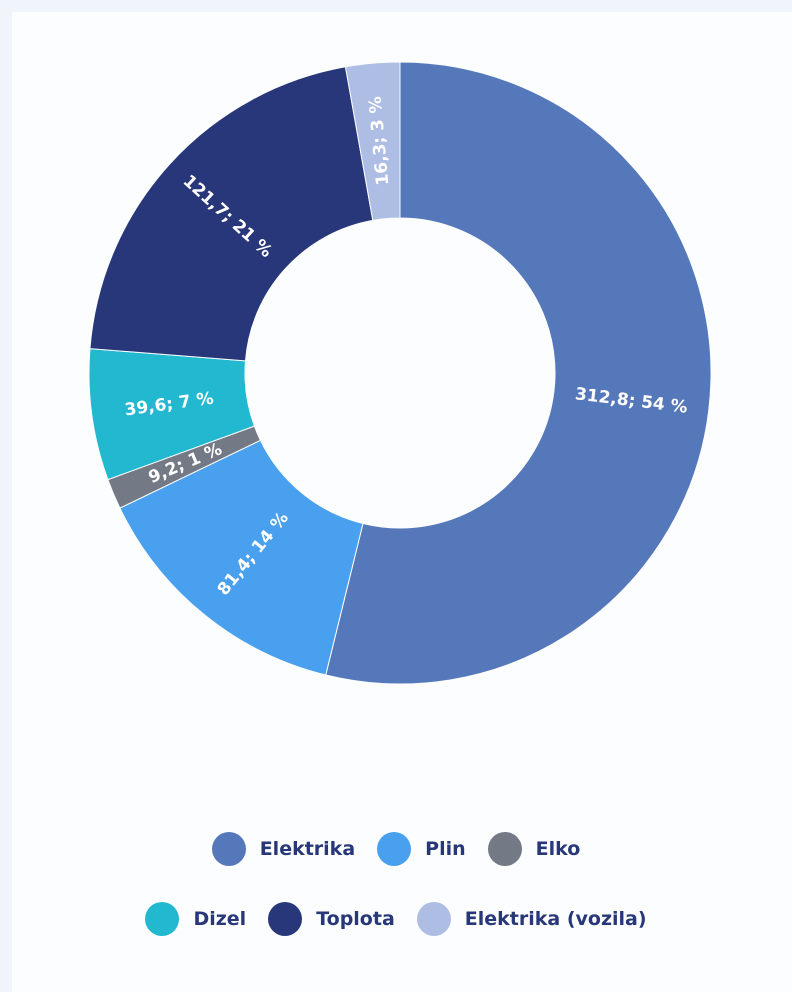 The image size is (792, 992). I want to click on legend-row: Elektrika Plin Elko, so click(396, 849).